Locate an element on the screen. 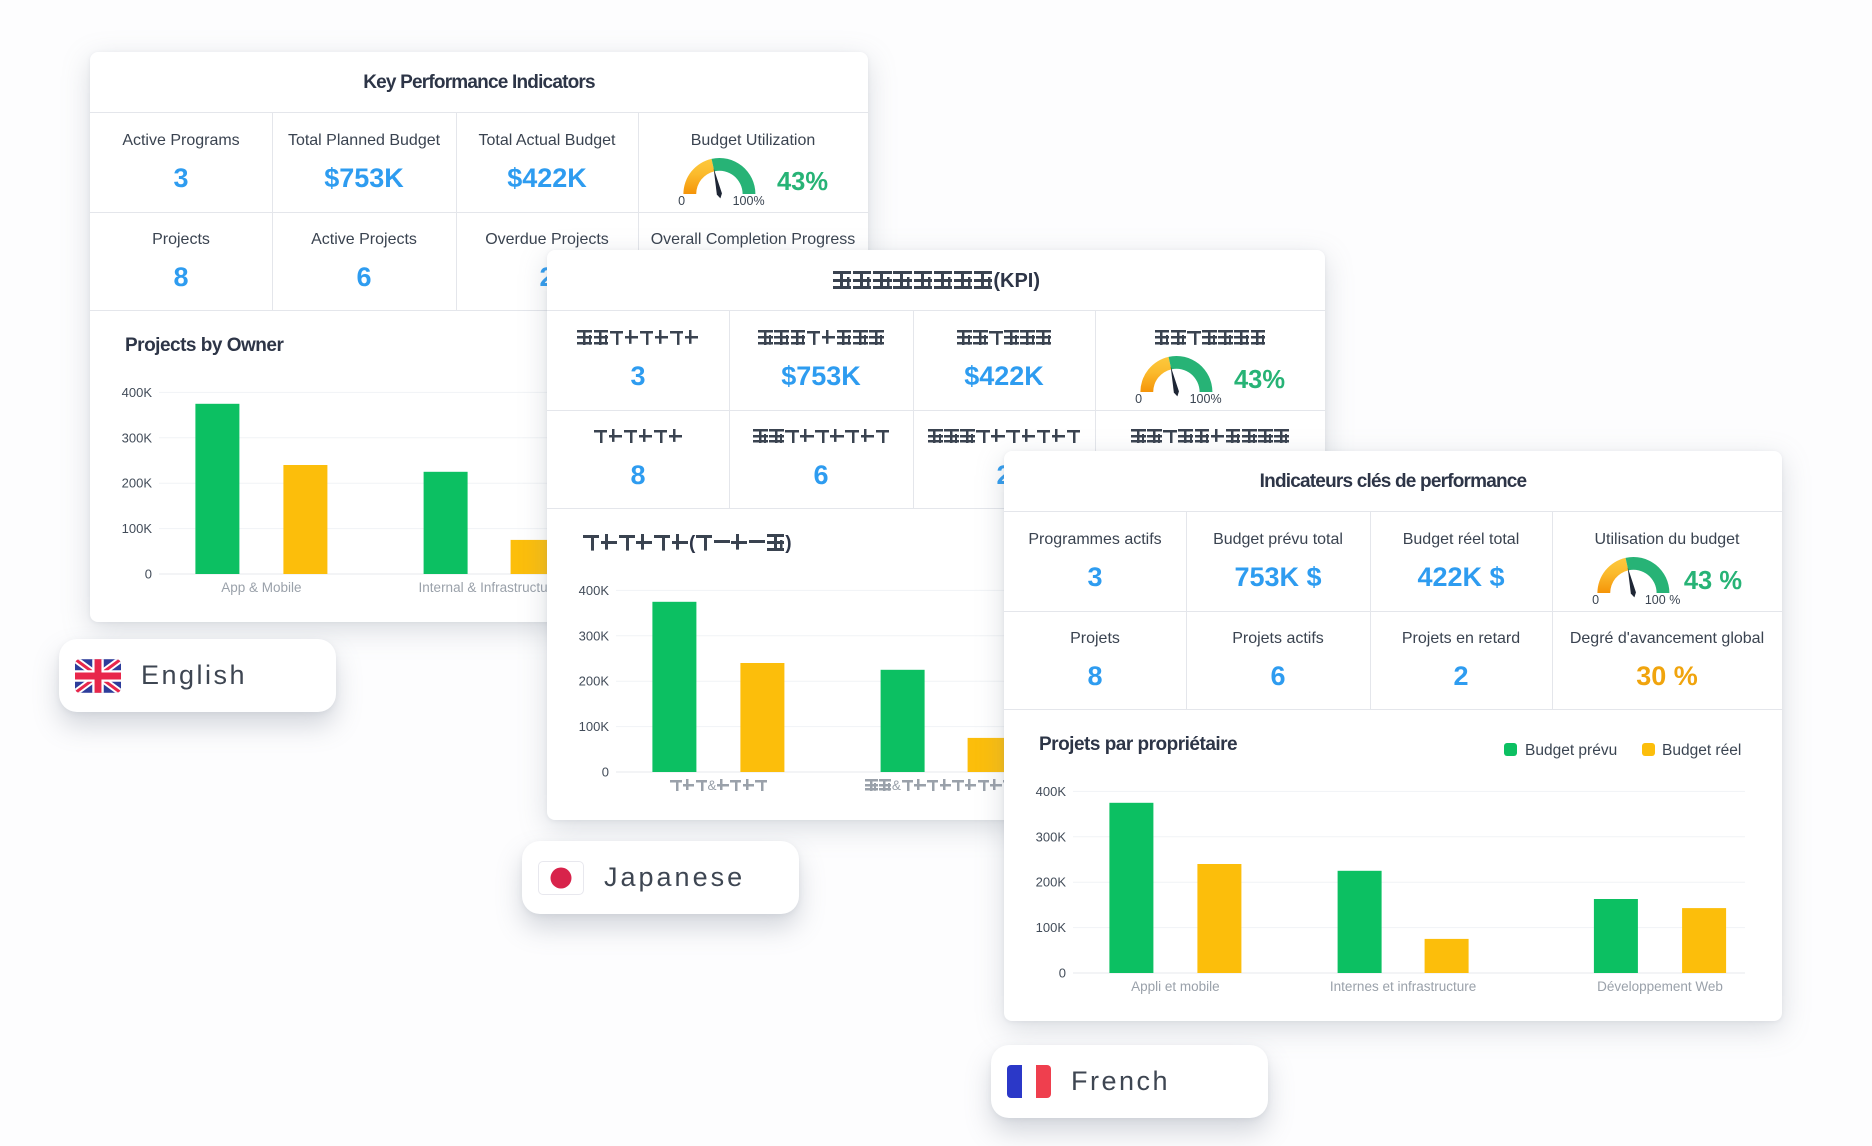 This screenshot has height=1146, width=1872. svg-text: 43 % is located at coordinates (1713, 581).